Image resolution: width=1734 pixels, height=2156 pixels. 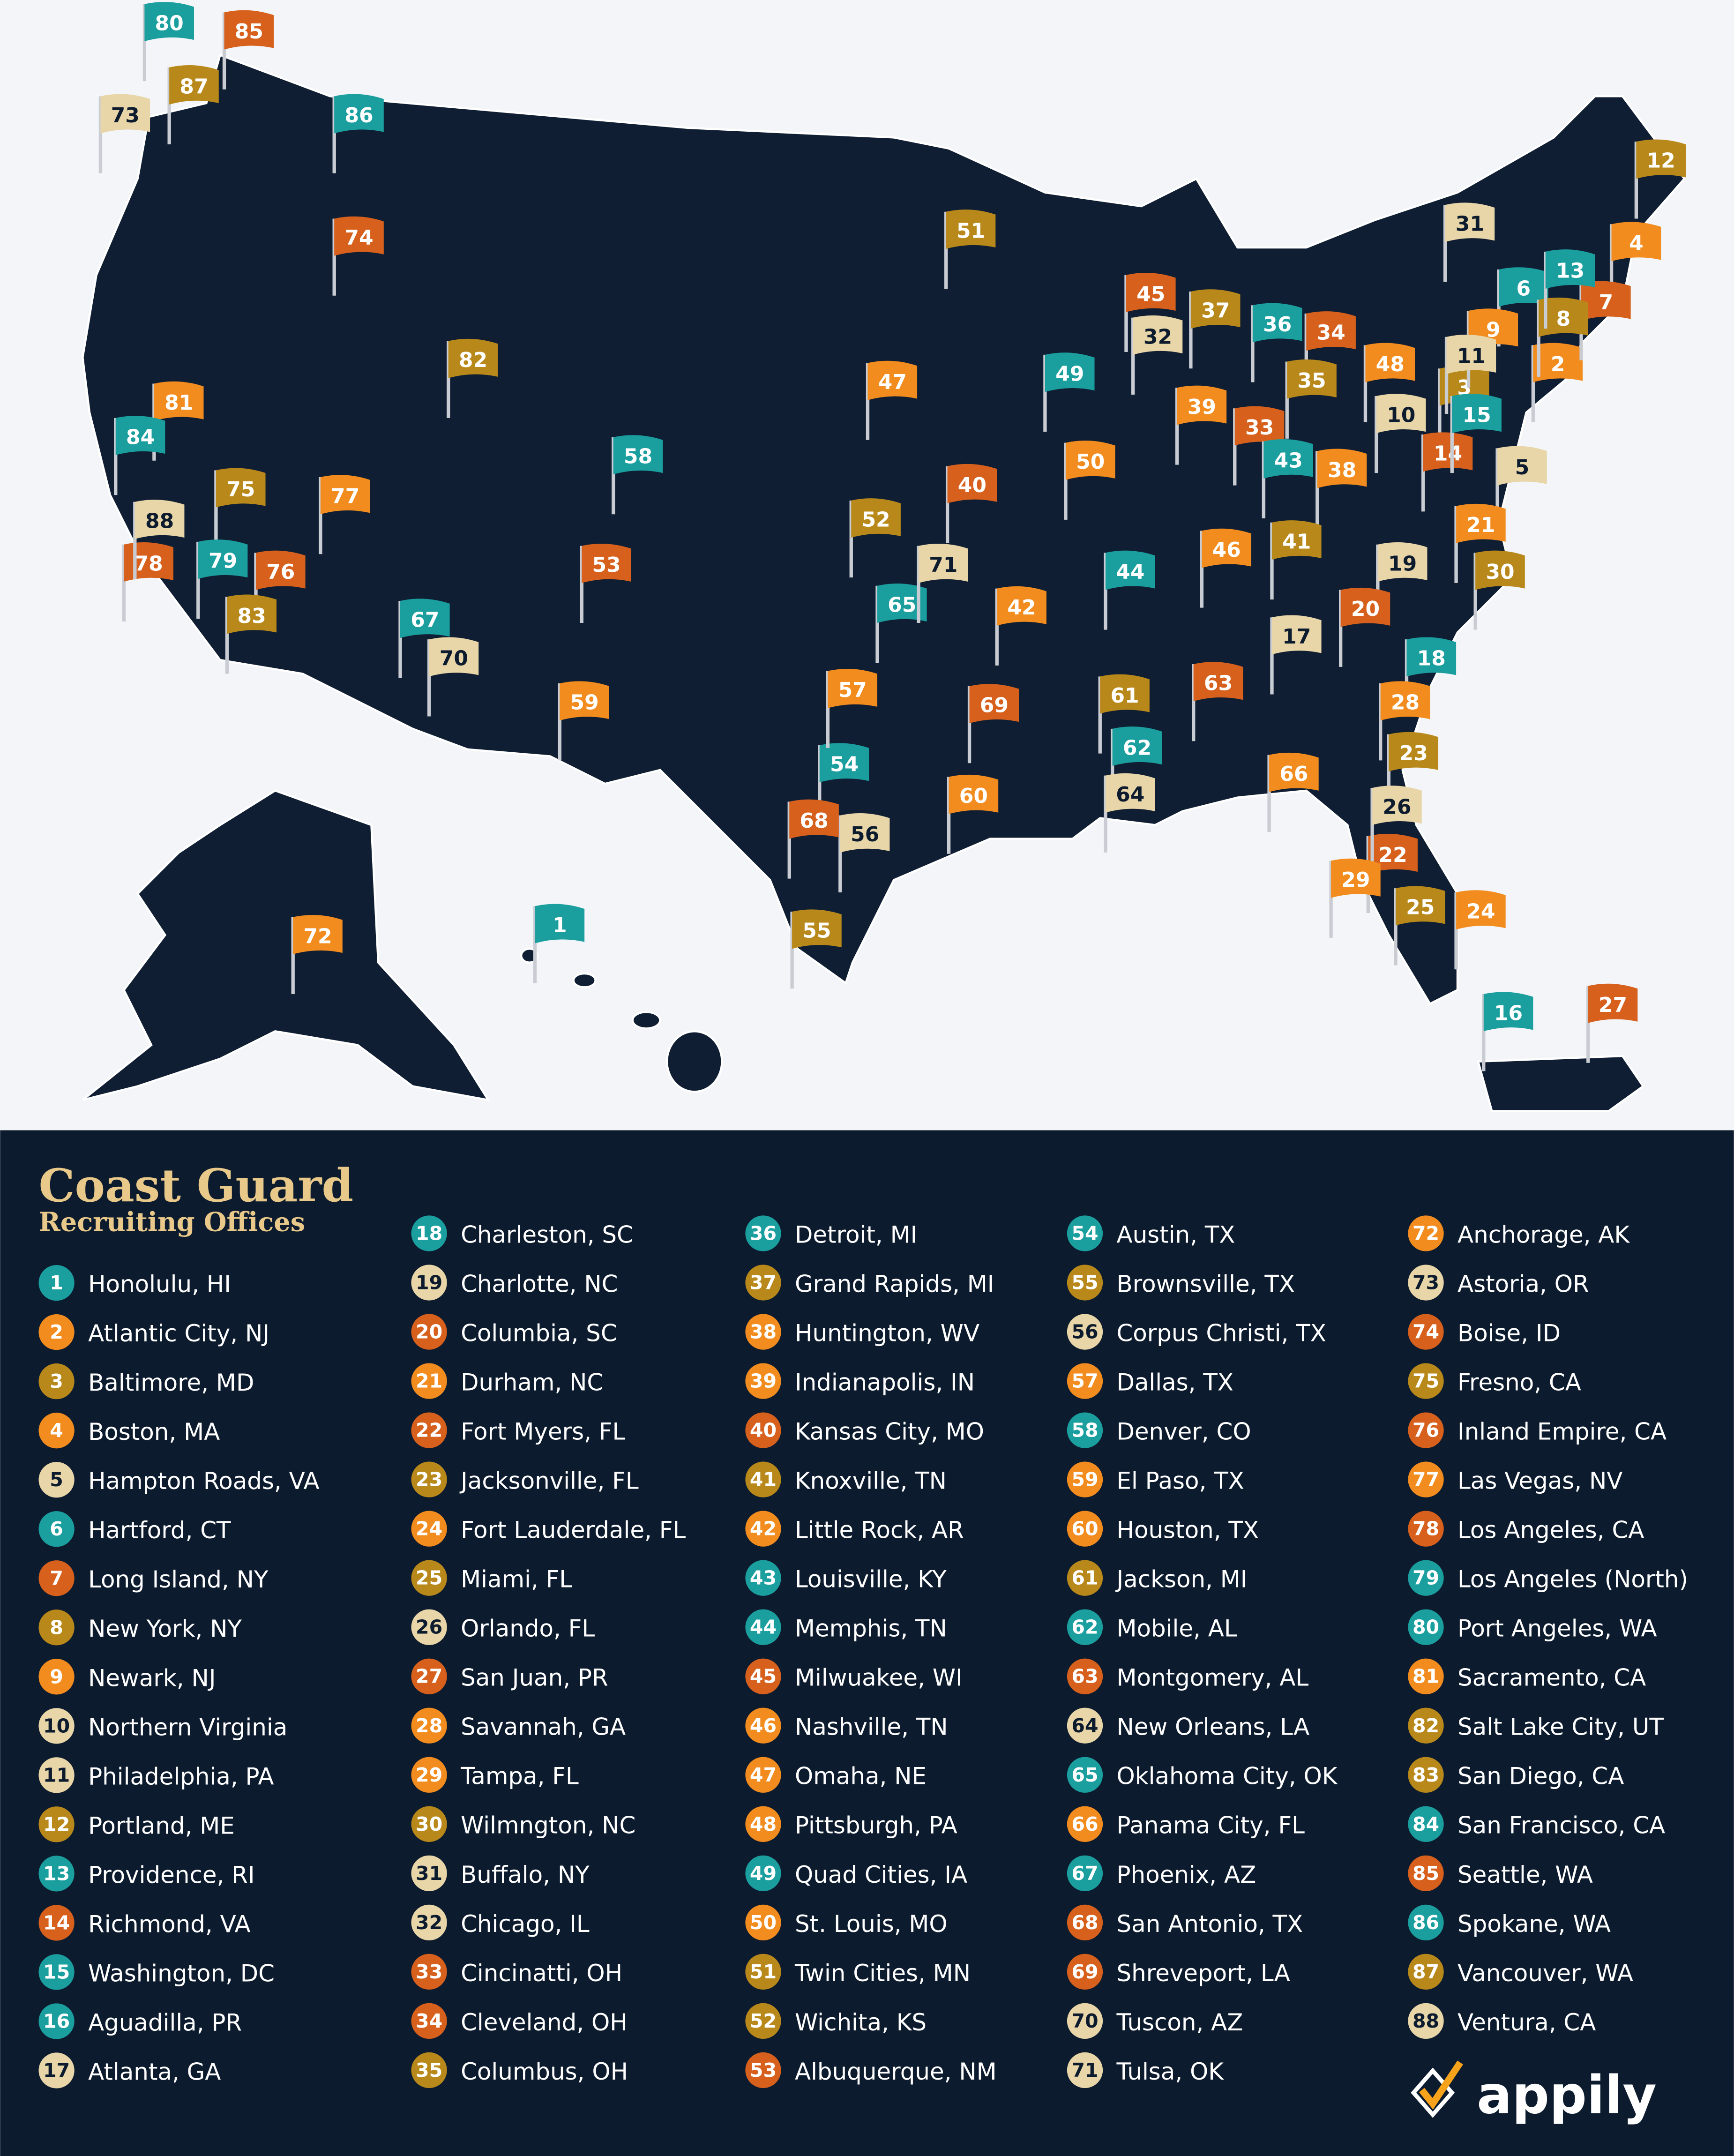 What do you see at coordinates (127, 1677) in the screenshot?
I see `legend-item: 9 Newark, NJ` at bounding box center [127, 1677].